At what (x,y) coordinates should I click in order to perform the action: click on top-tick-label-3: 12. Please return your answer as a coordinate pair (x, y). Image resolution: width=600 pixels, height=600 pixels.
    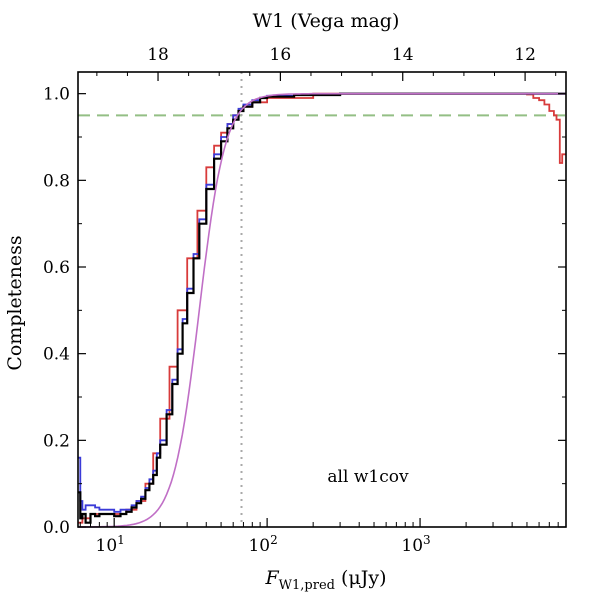
    Looking at the image, I should click on (525, 55).